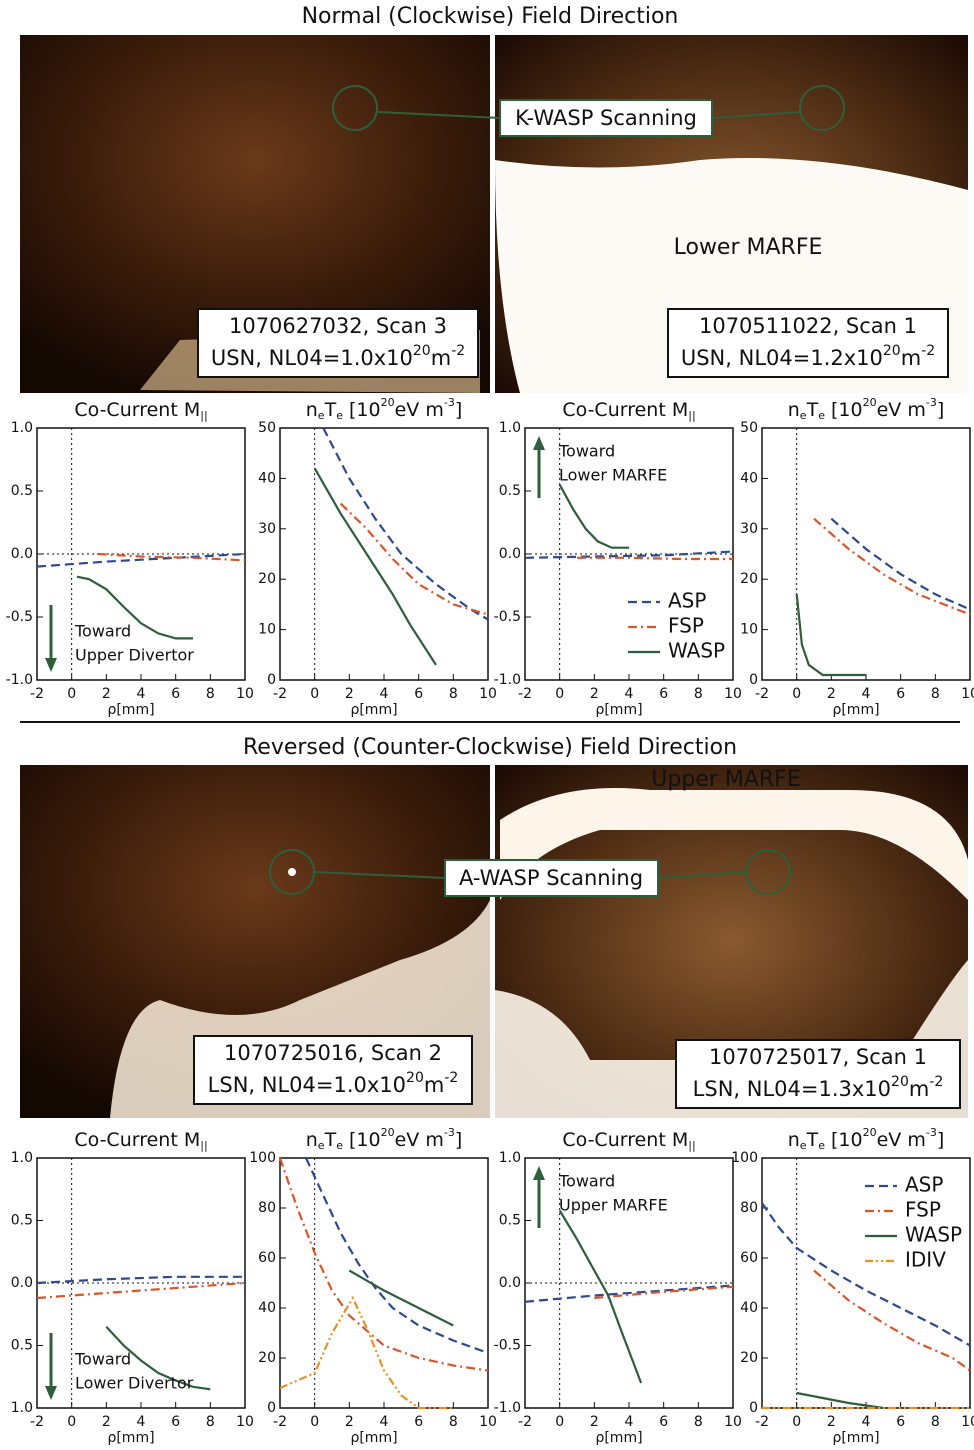  Describe the element at coordinates (507, 1408) in the screenshot. I see `y-tick-label: -1.0` at that location.